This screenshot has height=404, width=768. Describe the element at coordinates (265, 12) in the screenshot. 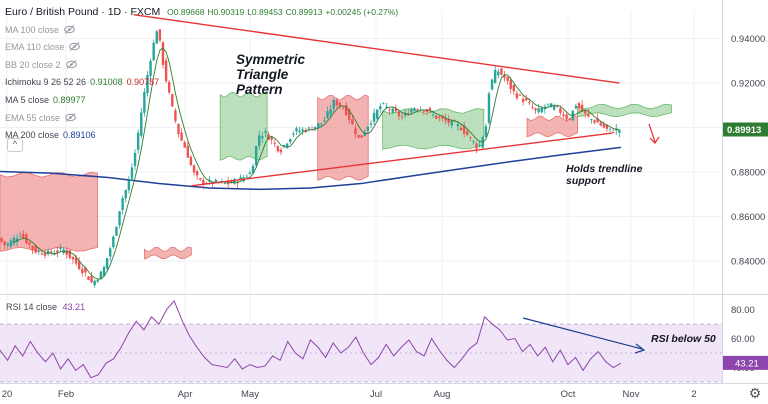

I see `ohlc-low: L0.89453` at that location.